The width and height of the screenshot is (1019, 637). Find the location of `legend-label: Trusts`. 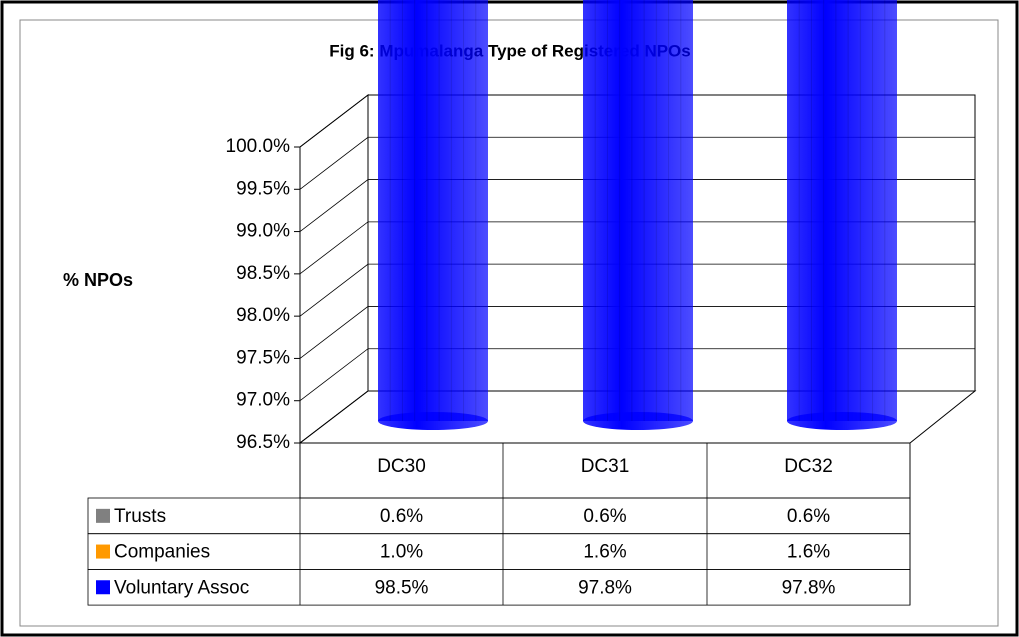

legend-label: Trusts is located at coordinates (140, 516).